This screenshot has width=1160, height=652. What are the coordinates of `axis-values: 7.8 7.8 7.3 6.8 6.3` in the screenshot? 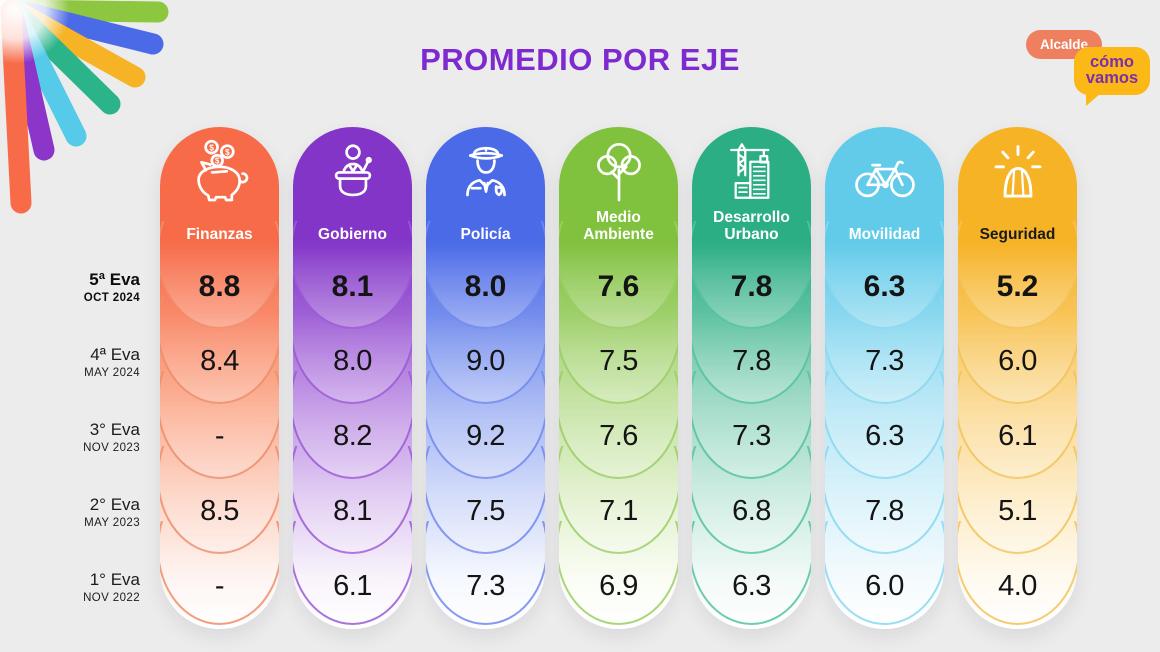 It's located at (751, 436).